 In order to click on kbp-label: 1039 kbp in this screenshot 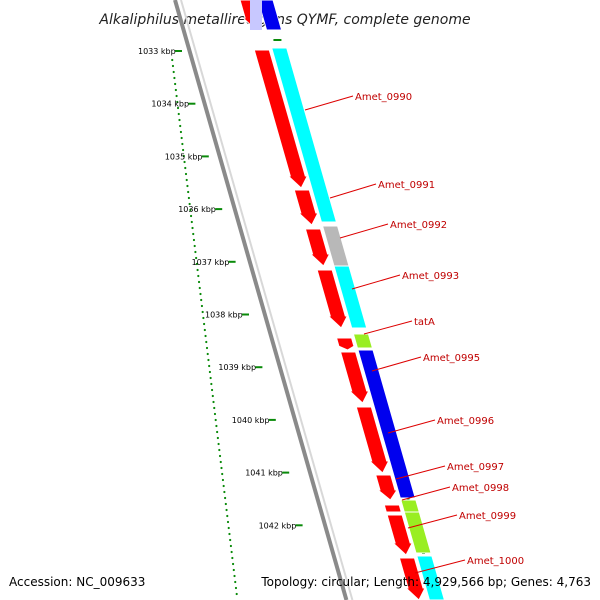, I will do `click(237, 367)`.